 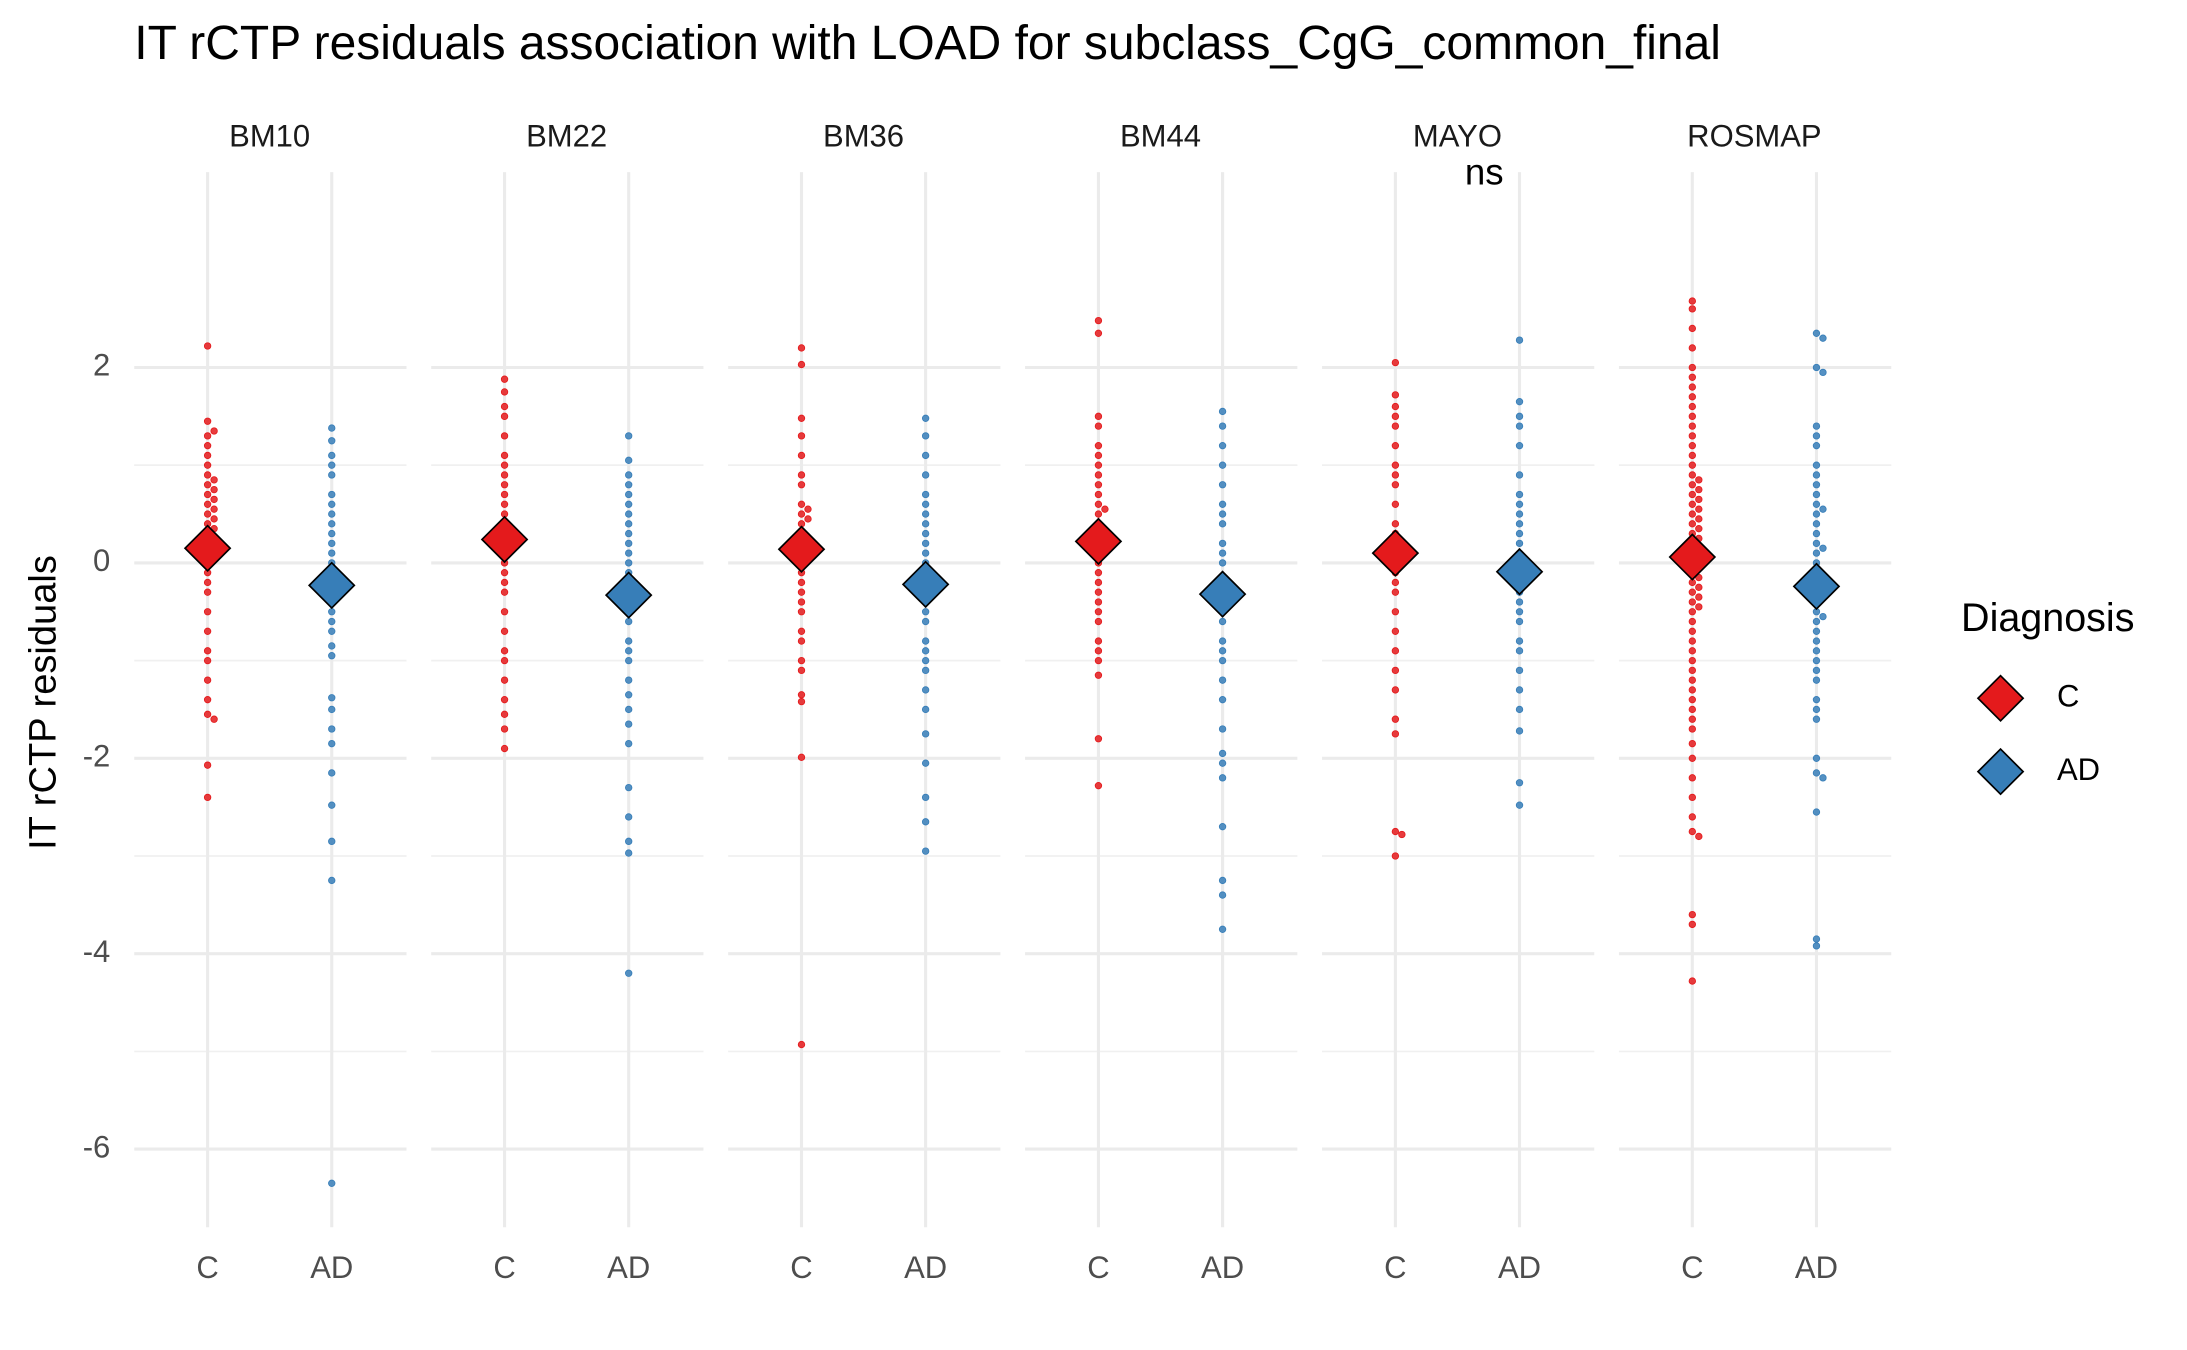 I want to click on y-tick-label: -6, so click(x=97, y=1146).